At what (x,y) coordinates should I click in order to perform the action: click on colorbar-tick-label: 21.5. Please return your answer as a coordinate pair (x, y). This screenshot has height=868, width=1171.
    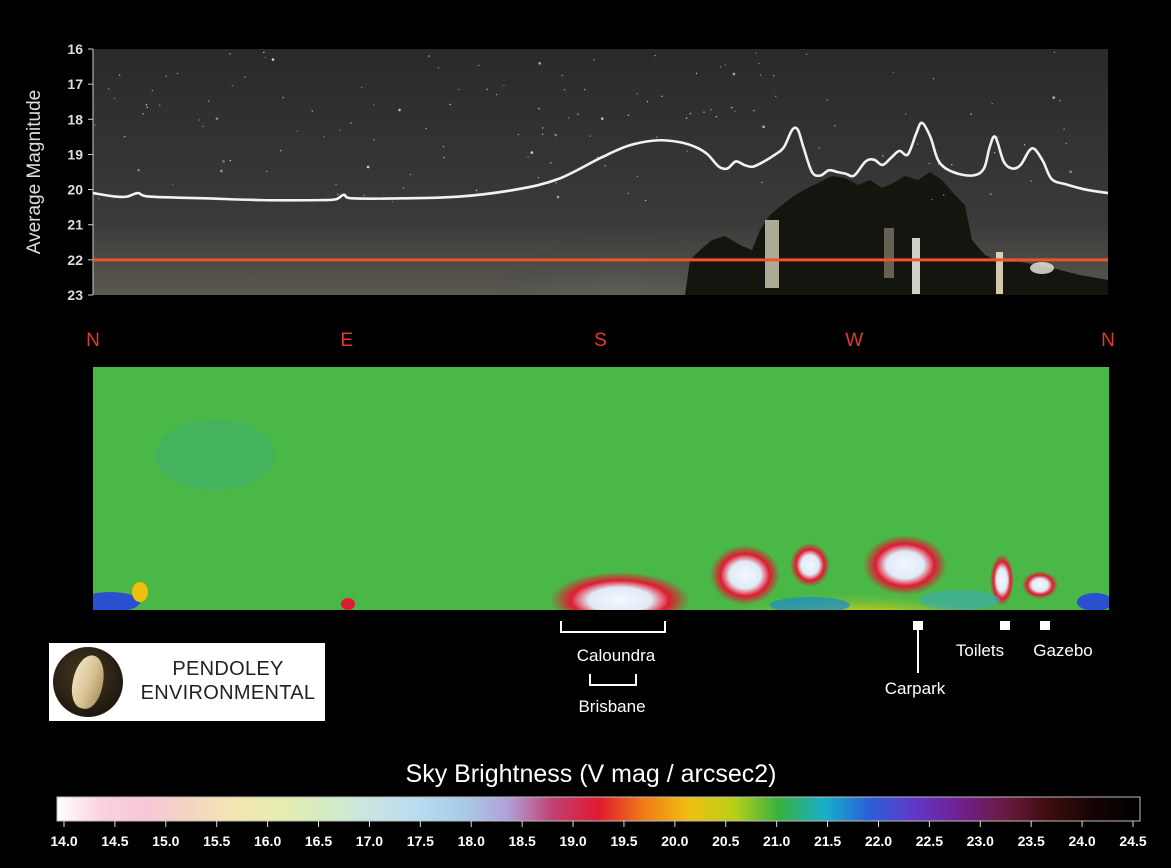
    Looking at the image, I should click on (827, 841).